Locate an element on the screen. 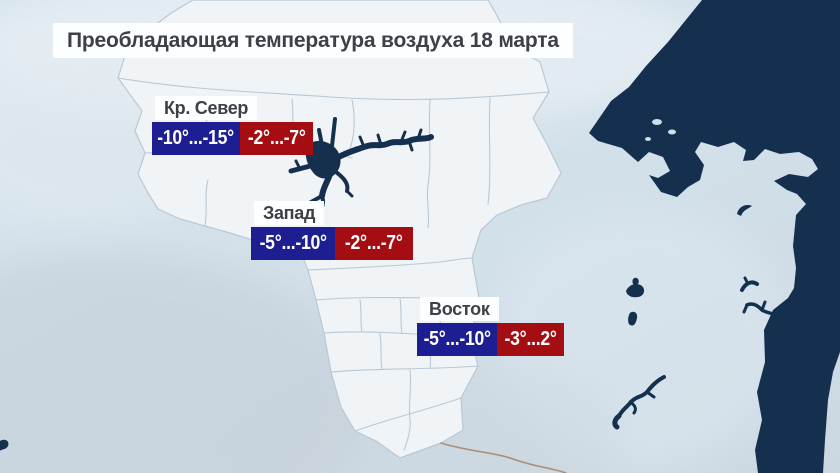 The image size is (840, 473). region-group-east: Восток -5°...-10° -3°...2° is located at coordinates (490, 326).